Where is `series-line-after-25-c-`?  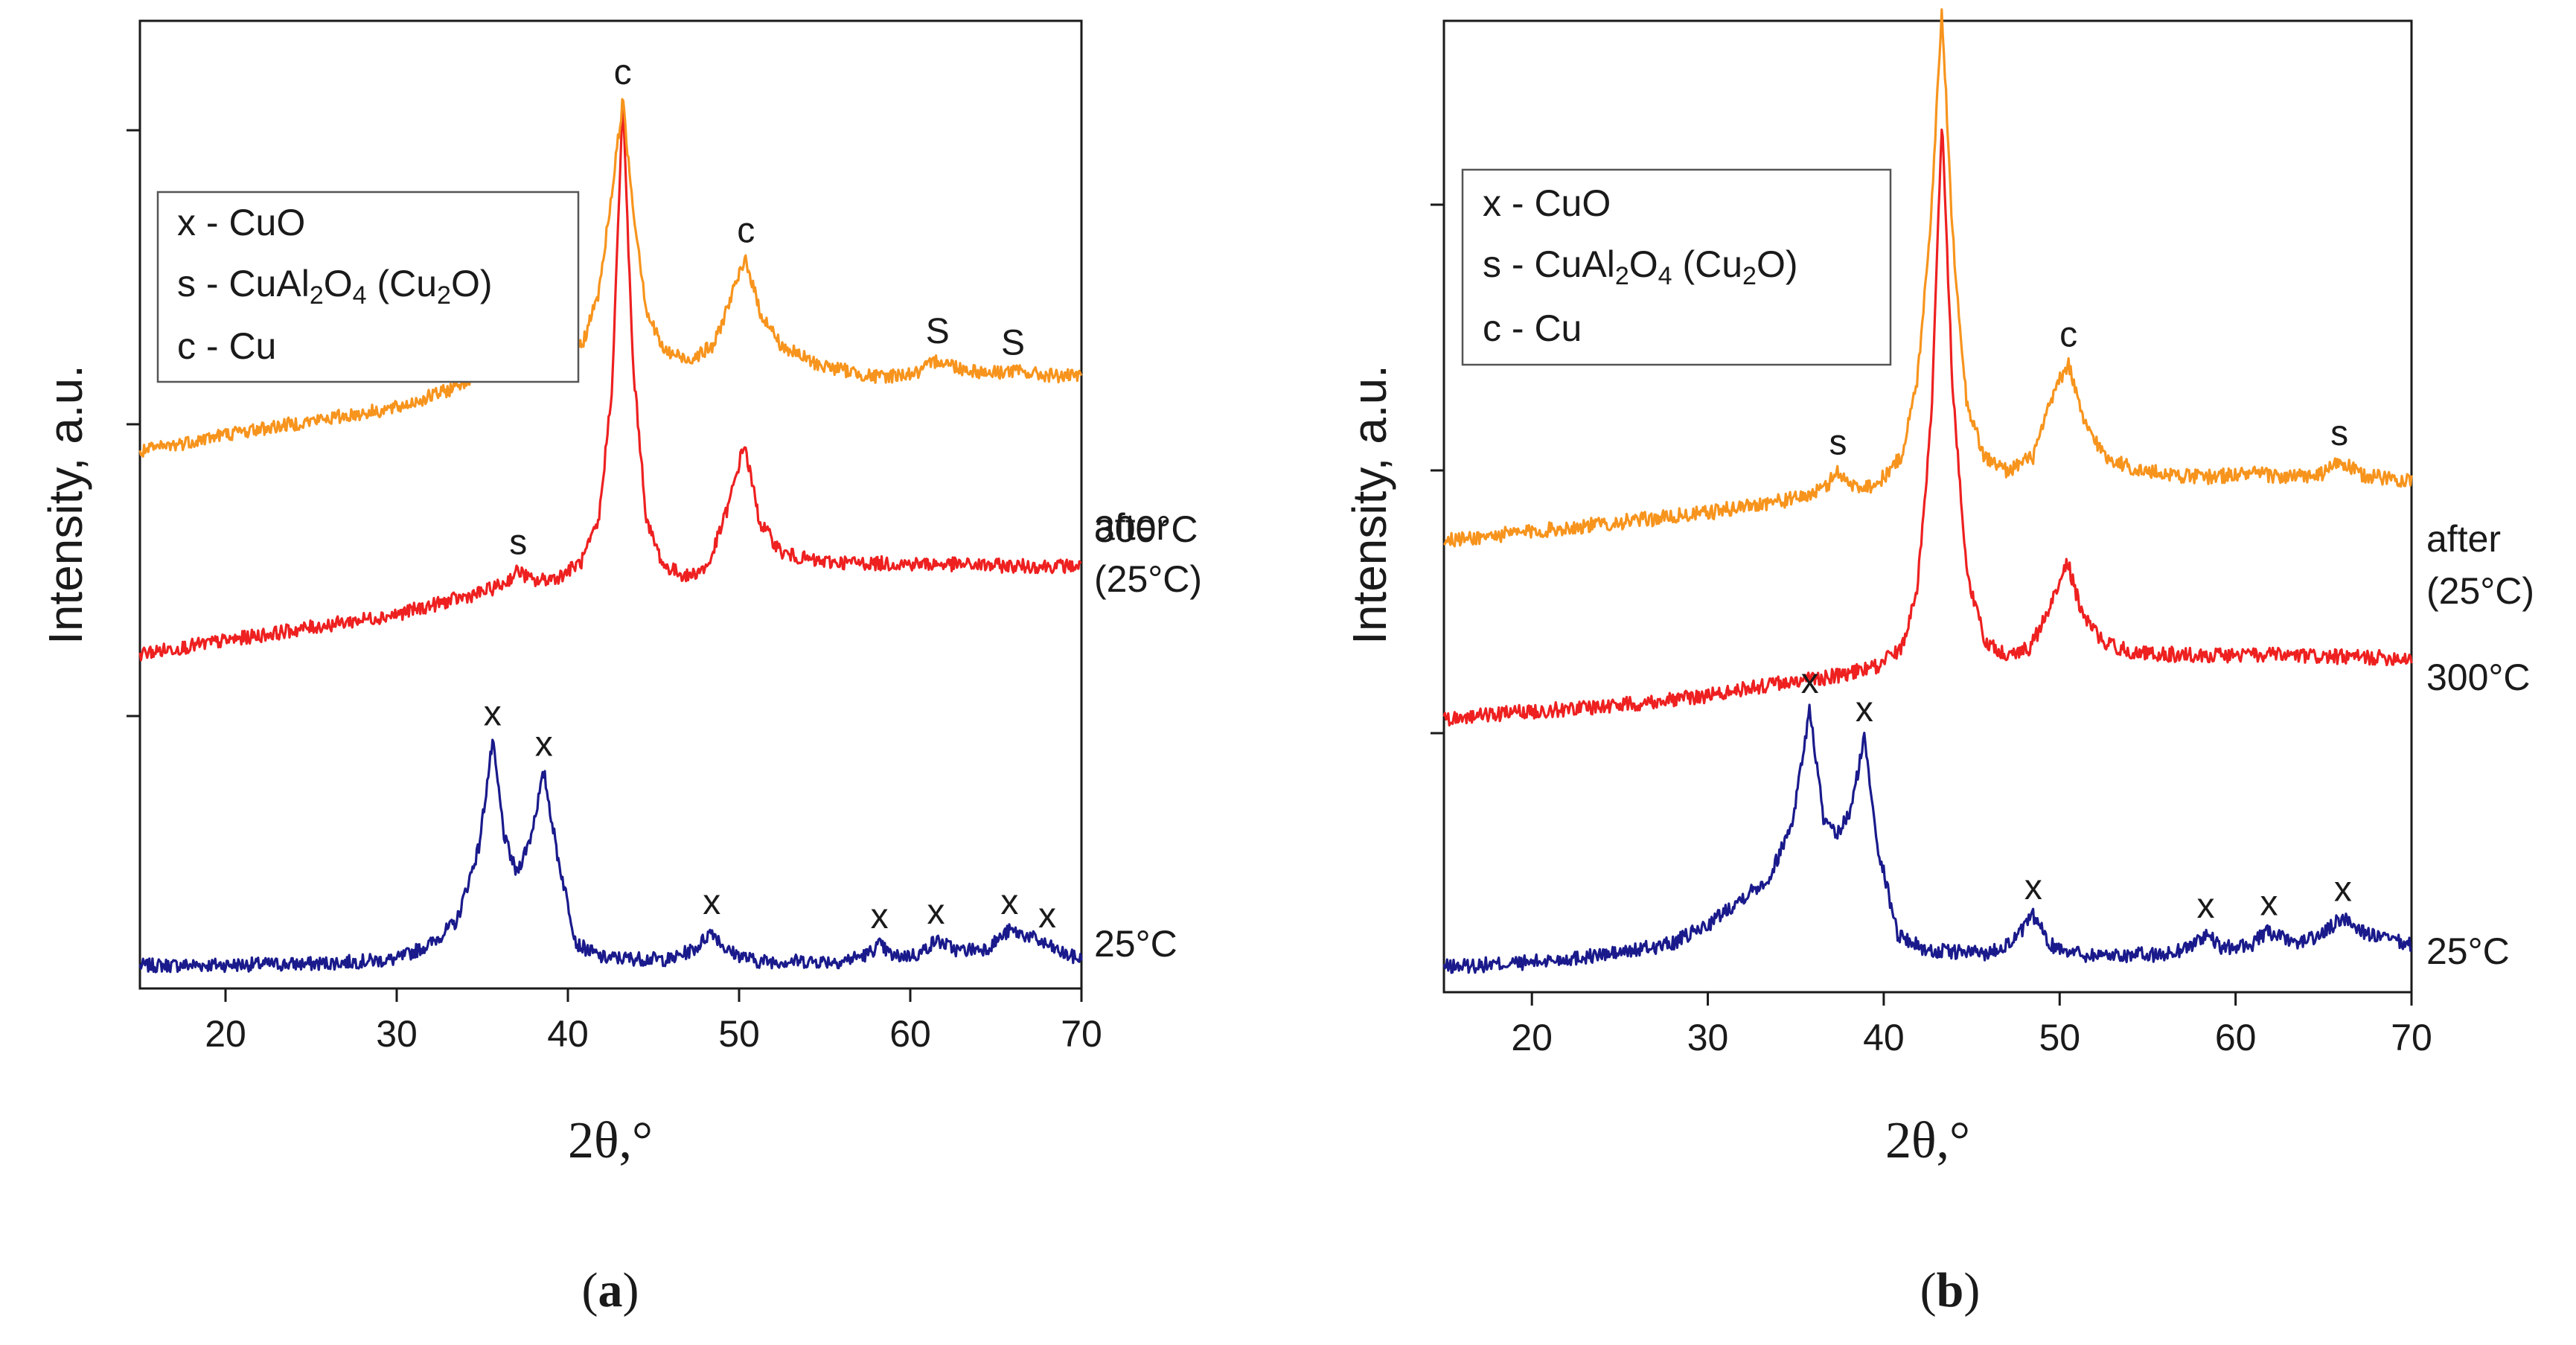 series-line-after-25-c- is located at coordinates (610, 278).